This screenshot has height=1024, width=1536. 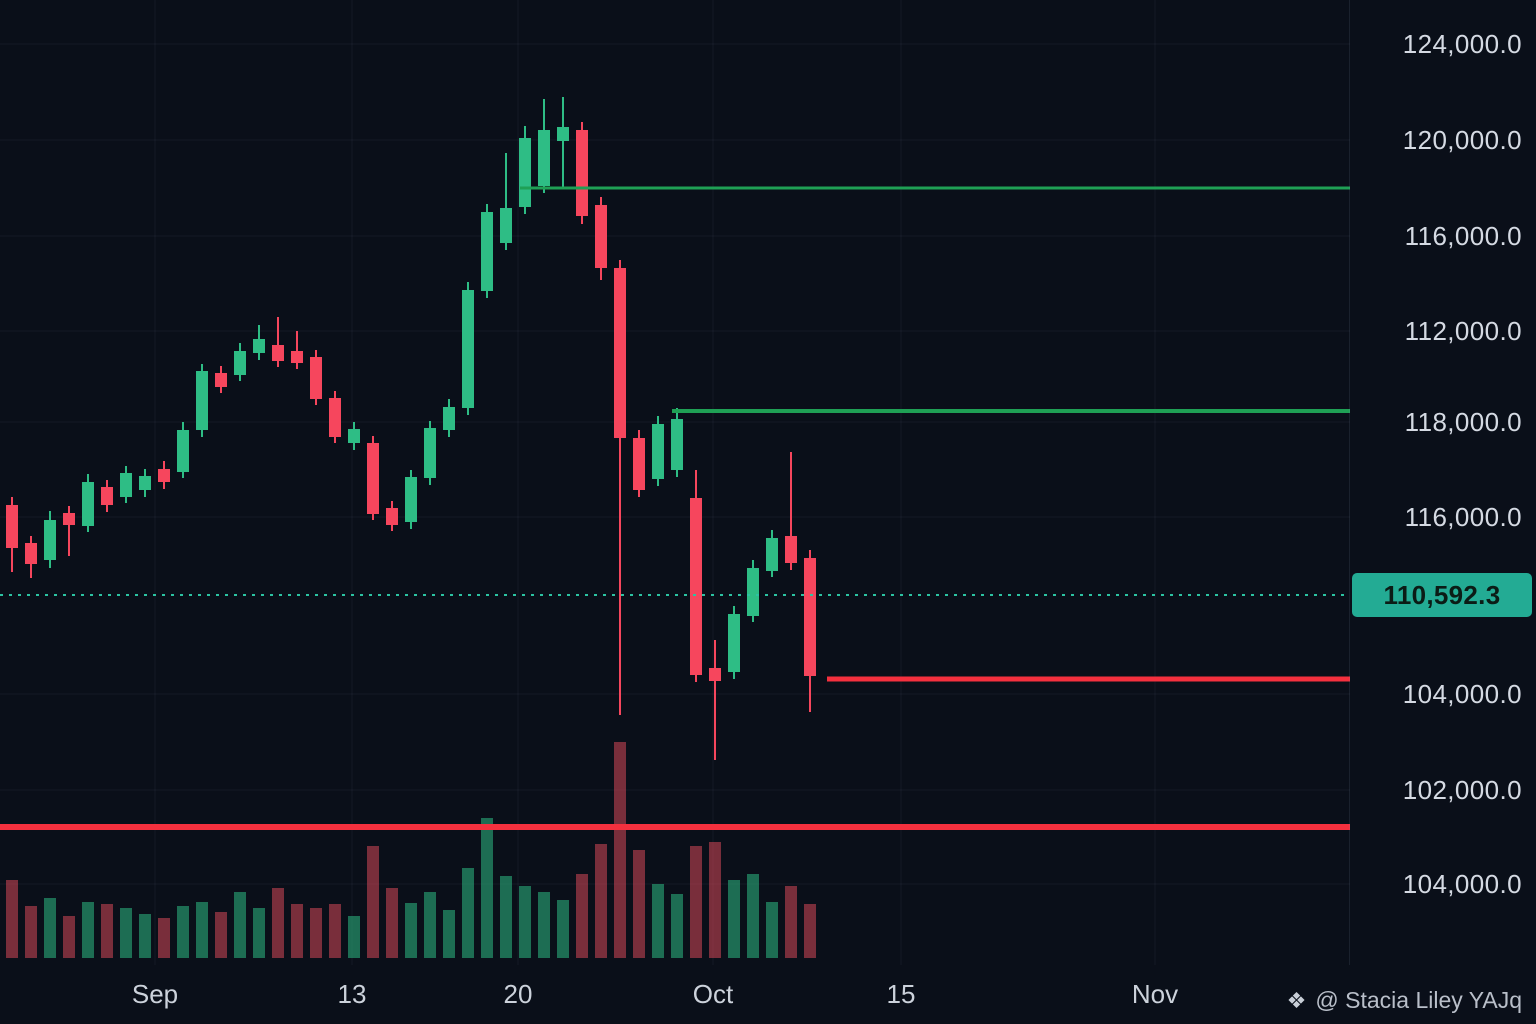 I want to click on price-tick-label: 120,000.0, so click(x=1462, y=140).